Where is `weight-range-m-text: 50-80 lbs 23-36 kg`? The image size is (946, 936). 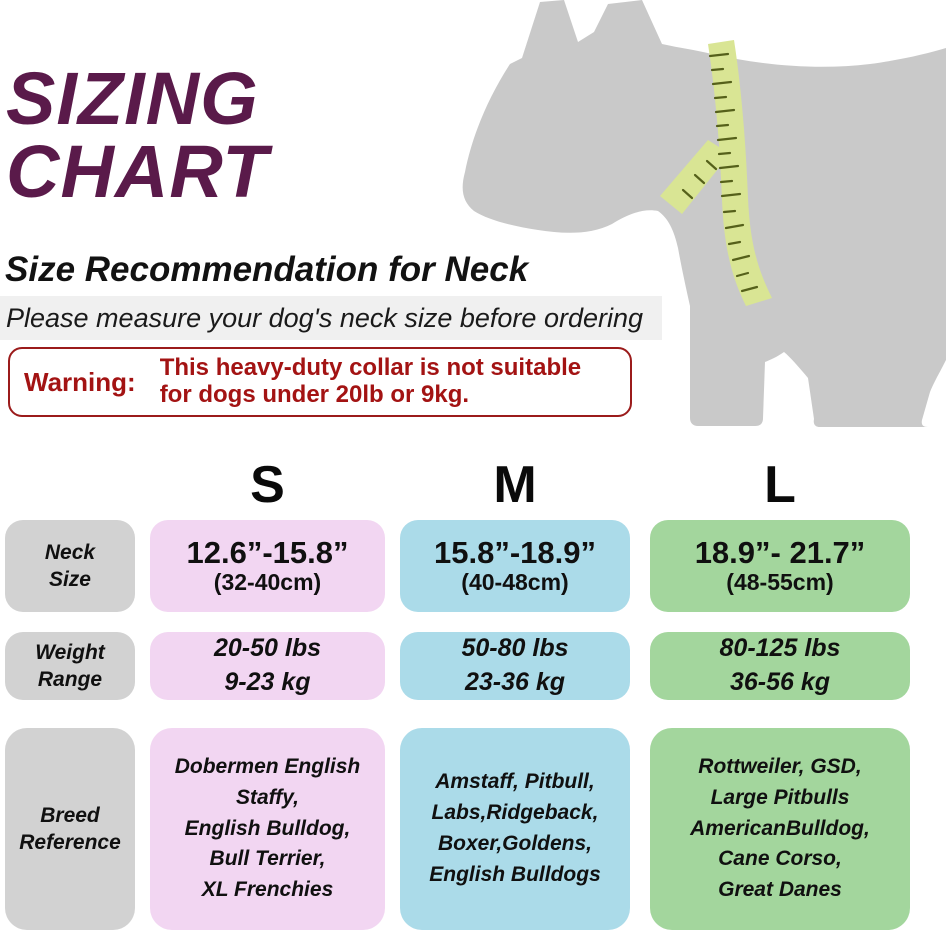 weight-range-m-text: 50-80 lbs 23-36 kg is located at coordinates (515, 665).